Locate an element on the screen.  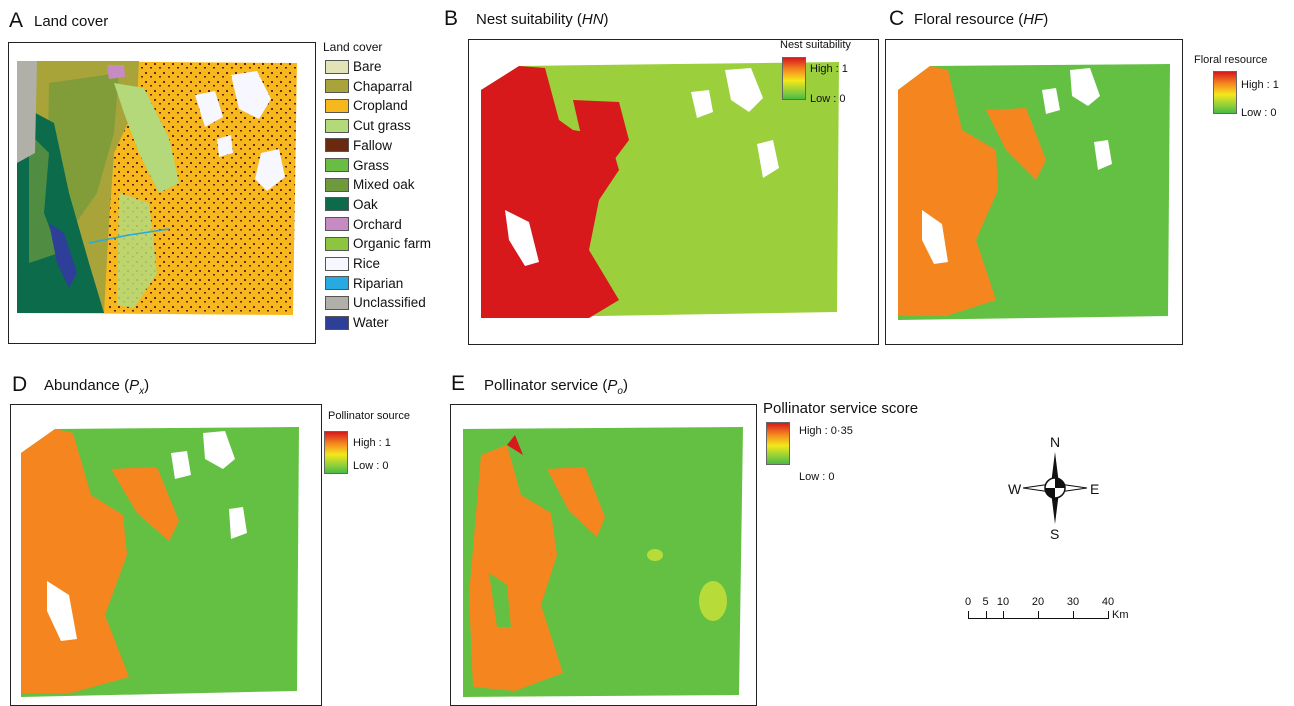
legend-item: Cropland is located at coordinates (366, 105).